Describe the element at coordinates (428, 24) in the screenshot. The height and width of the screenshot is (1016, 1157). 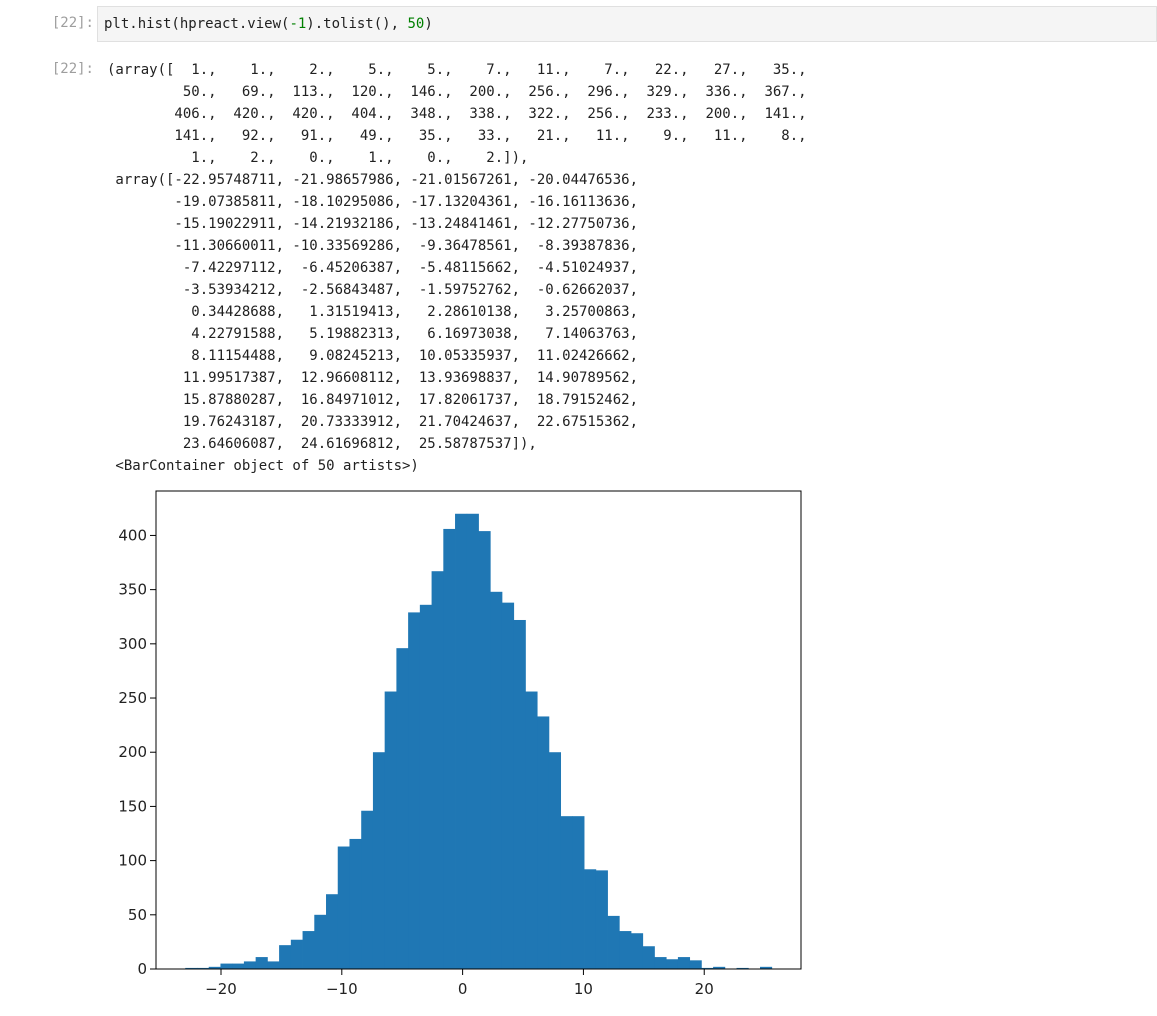
I see `code-suffix: )` at that location.